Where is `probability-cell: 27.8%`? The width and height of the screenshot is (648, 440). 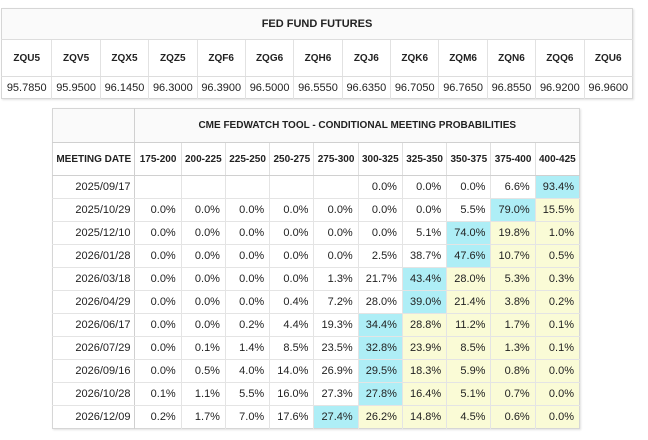 probability-cell: 27.8% is located at coordinates (380, 394).